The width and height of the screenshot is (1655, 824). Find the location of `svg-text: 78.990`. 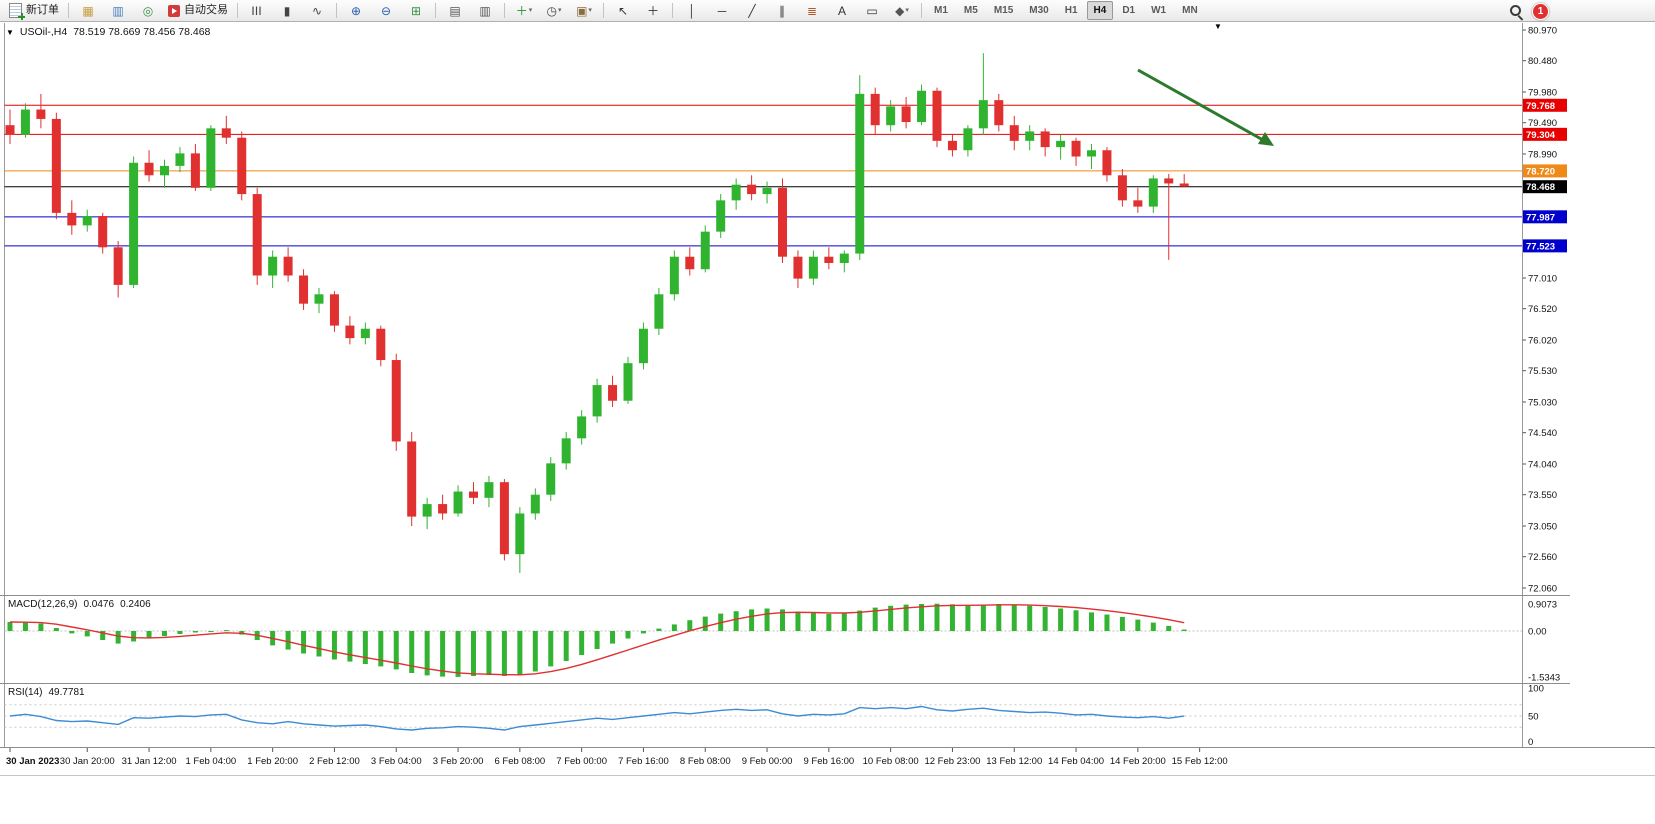

svg-text: 78.990 is located at coordinates (1542, 155).